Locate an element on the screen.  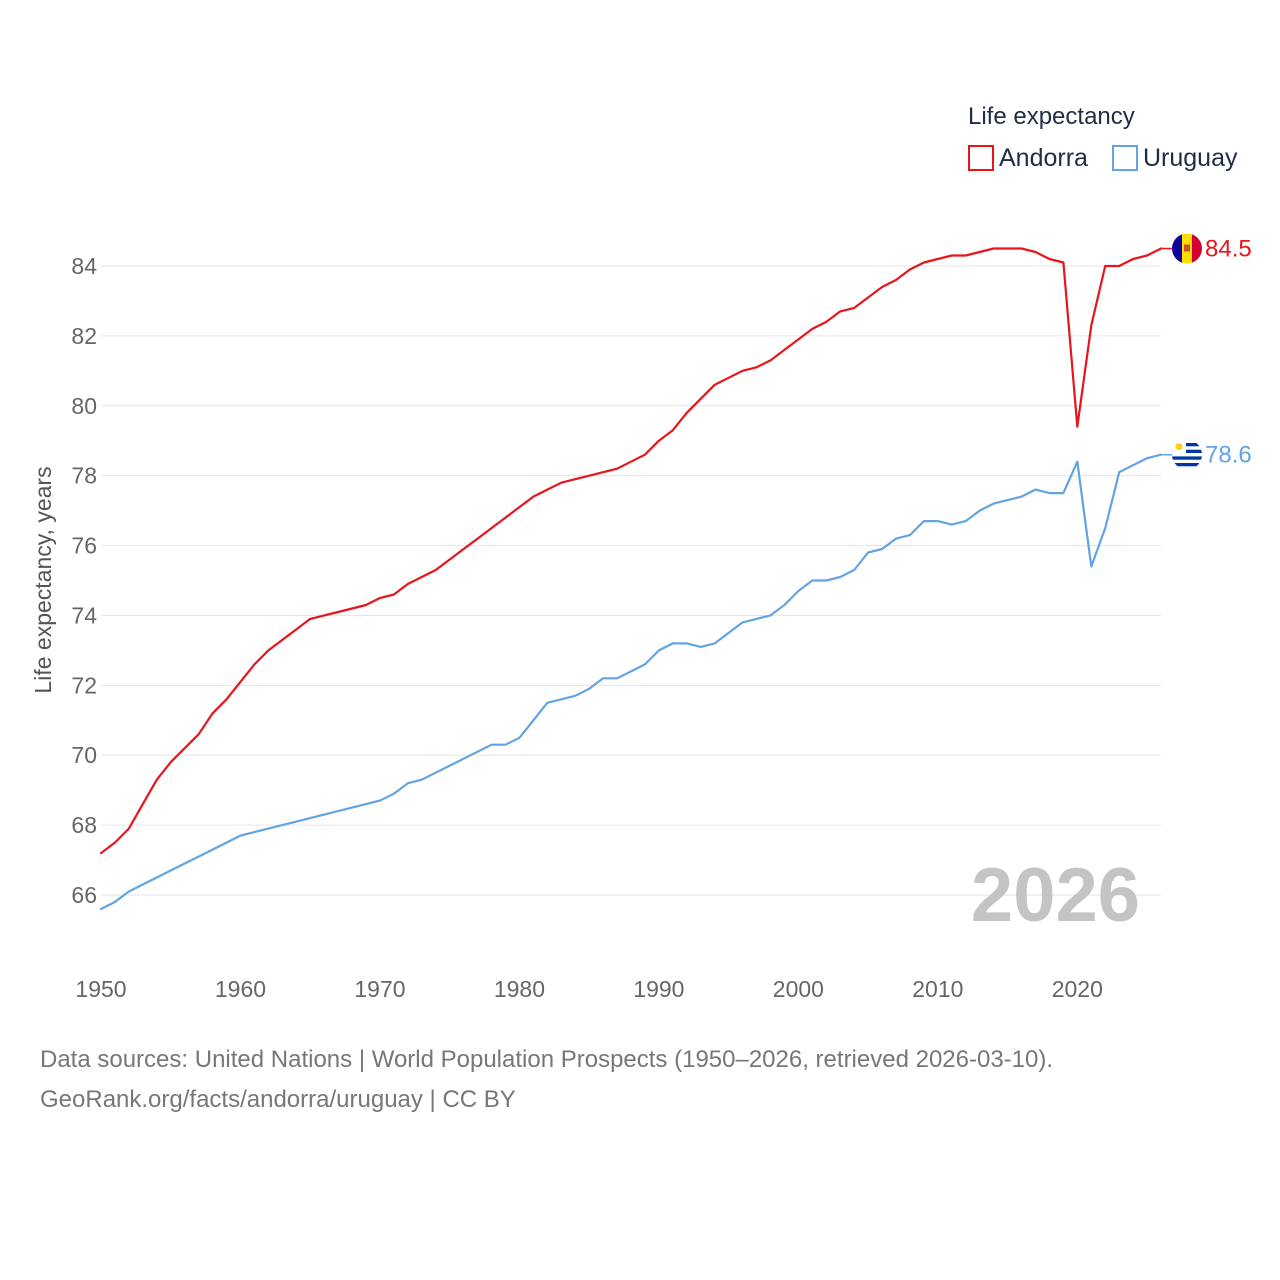
y-tick-label-84: 84 is located at coordinates (84, 266).